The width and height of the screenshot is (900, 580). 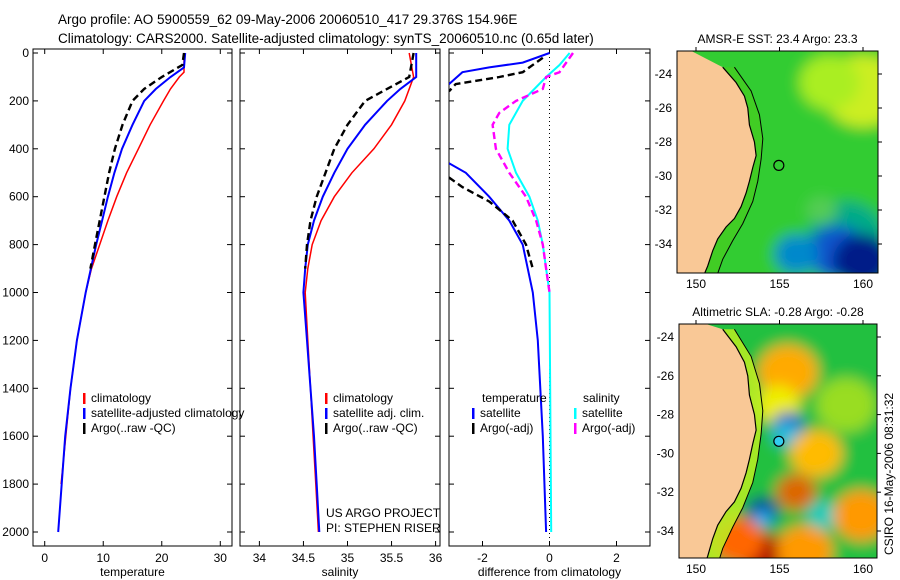 I want to click on y-tick-label: 1600, so click(x=15, y=436).